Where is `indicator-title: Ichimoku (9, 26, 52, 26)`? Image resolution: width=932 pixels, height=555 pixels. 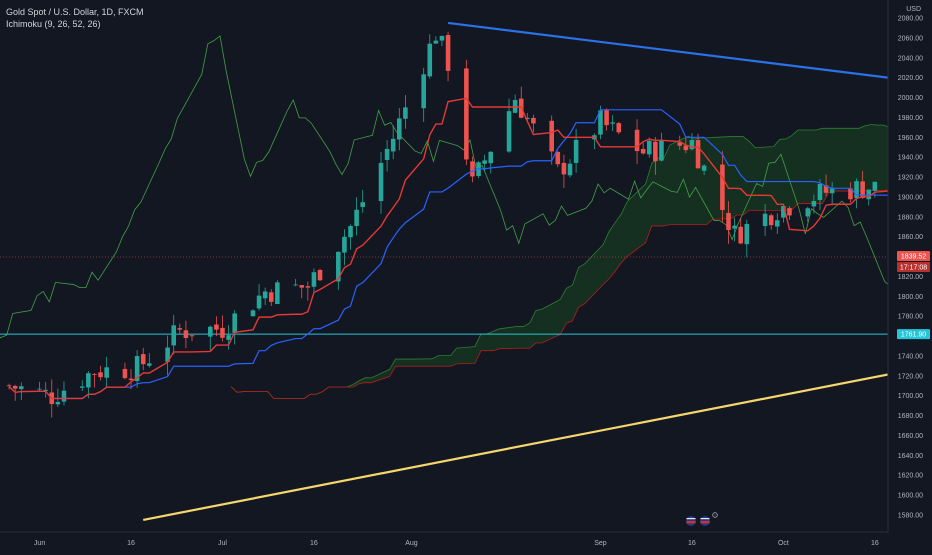 indicator-title: Ichimoku (9, 26, 52, 26) is located at coordinates (75, 24).